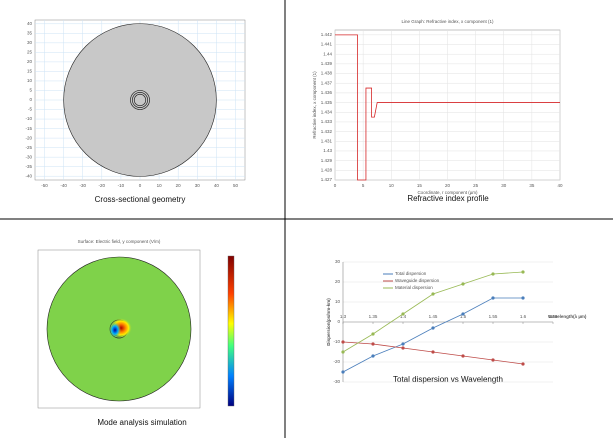  Describe the element at coordinates (433, 316) in the screenshot. I see `x-tick-label: 1.45` at that location.